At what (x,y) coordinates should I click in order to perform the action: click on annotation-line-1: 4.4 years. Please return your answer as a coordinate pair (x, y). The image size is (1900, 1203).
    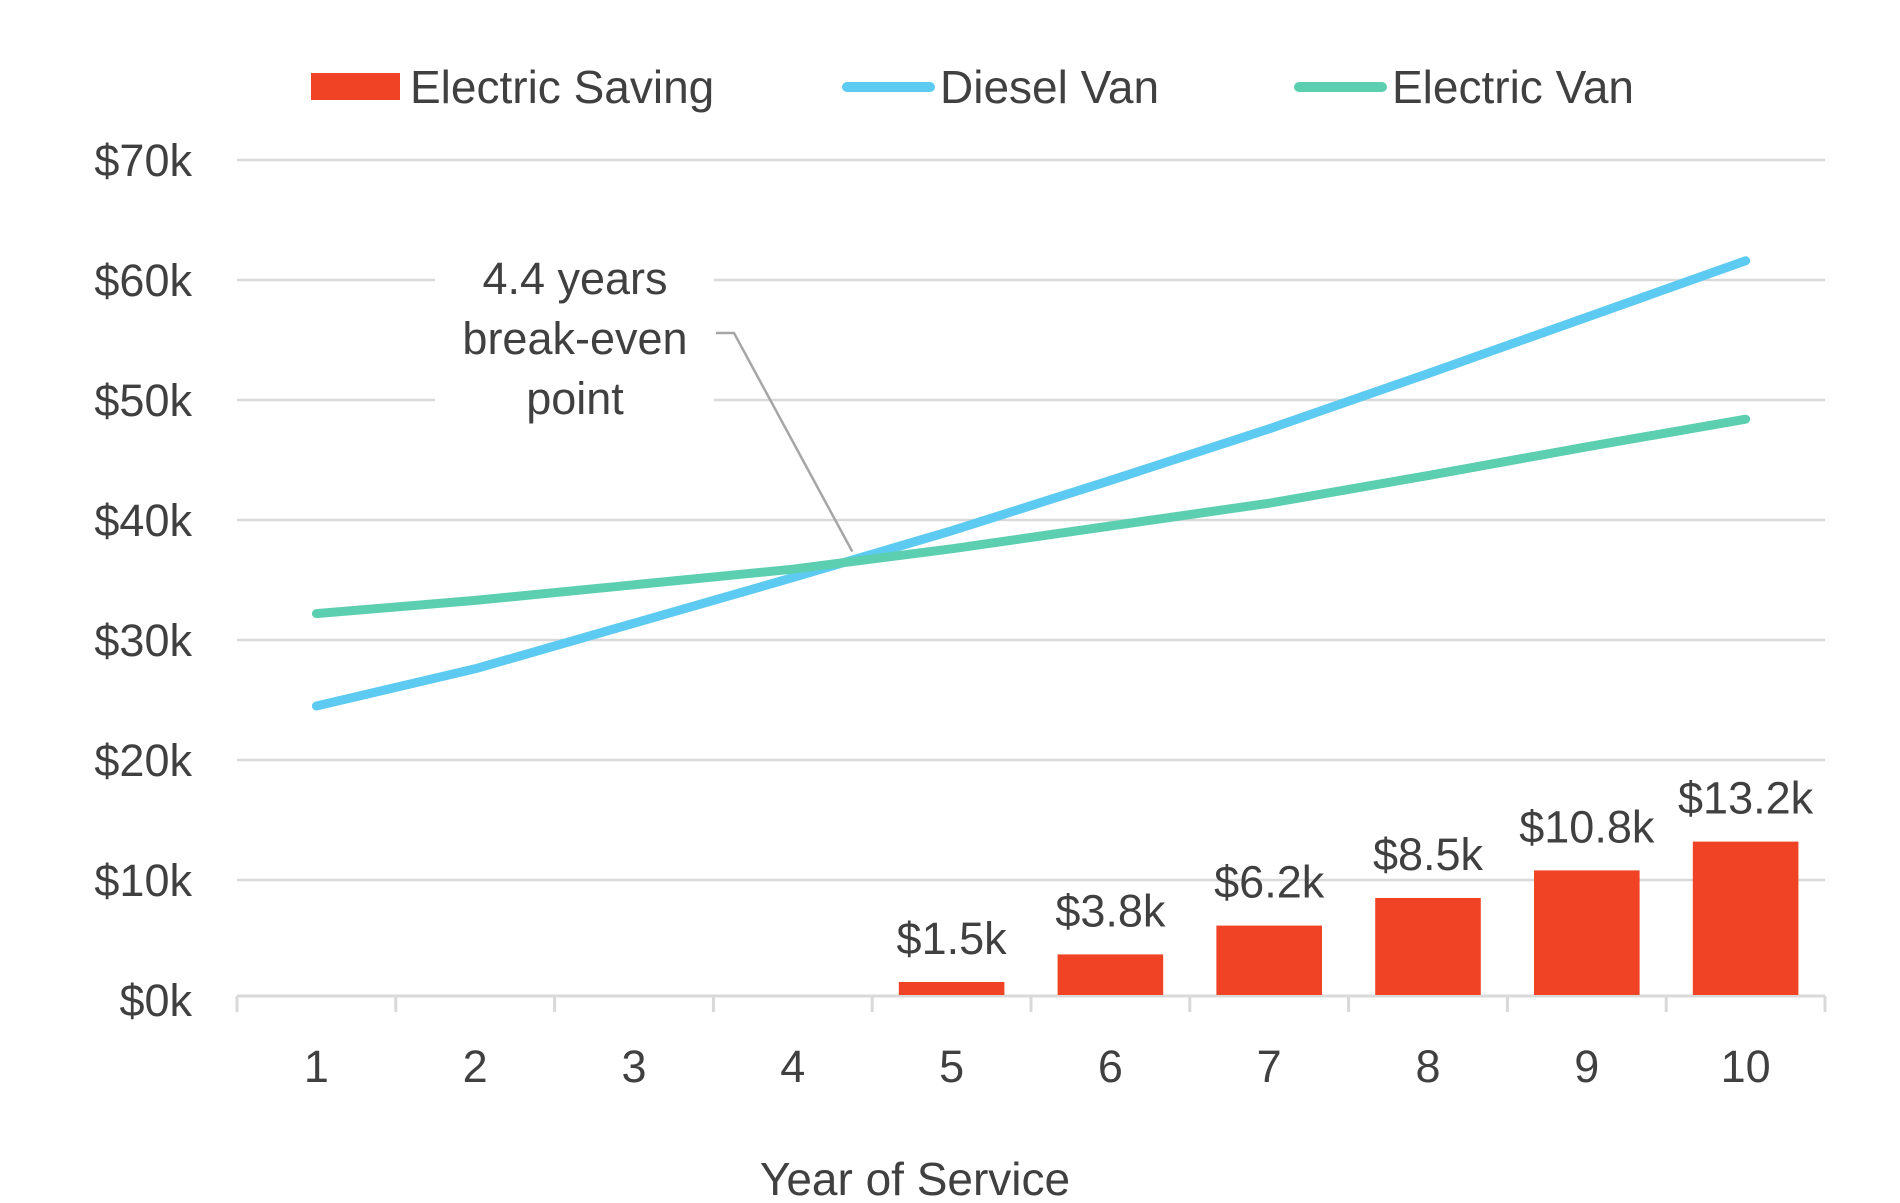
    Looking at the image, I should click on (574, 278).